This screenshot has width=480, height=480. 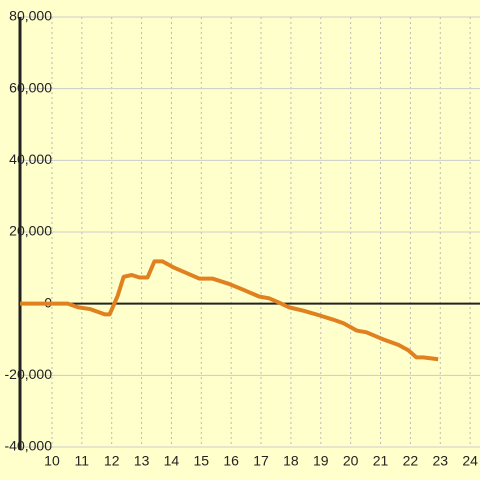 What do you see at coordinates (291, 461) in the screenshot?
I see `x-tick-label: 18` at bounding box center [291, 461].